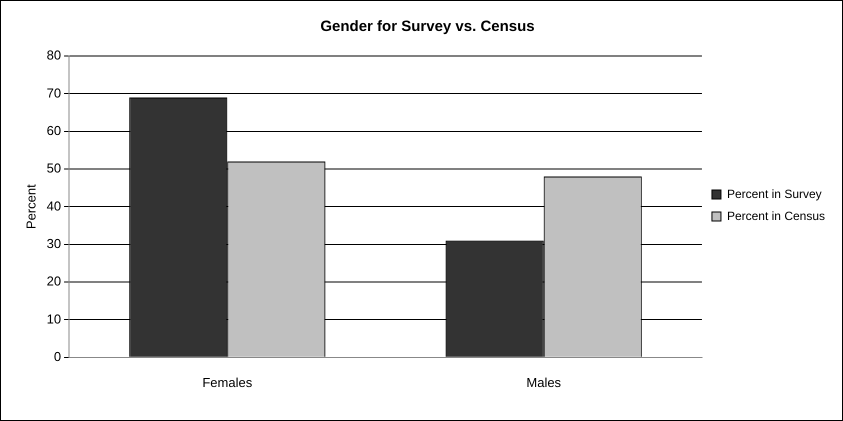 The height and width of the screenshot is (421, 843). I want to click on y-axis-title: Percent, so click(30, 207).